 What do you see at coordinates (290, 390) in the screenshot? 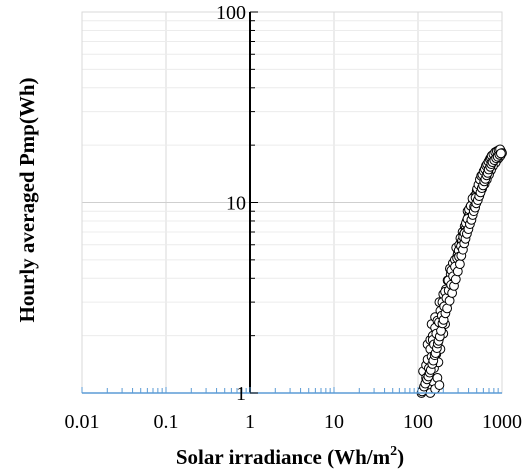
I see `x-minor-ticks` at bounding box center [290, 390].